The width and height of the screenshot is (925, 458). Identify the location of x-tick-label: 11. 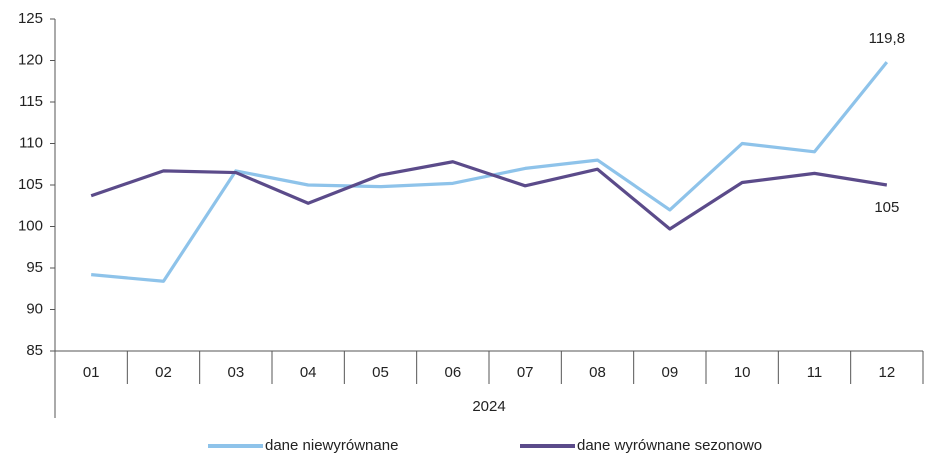
(815, 372).